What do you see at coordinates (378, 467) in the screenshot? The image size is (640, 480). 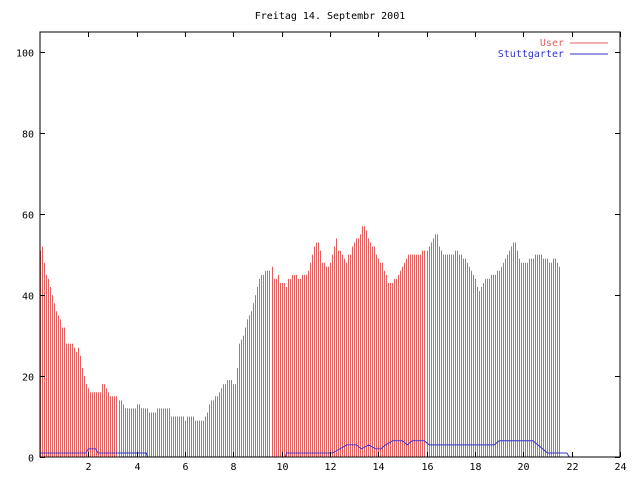 I see `x-tick-label: 14` at bounding box center [378, 467].